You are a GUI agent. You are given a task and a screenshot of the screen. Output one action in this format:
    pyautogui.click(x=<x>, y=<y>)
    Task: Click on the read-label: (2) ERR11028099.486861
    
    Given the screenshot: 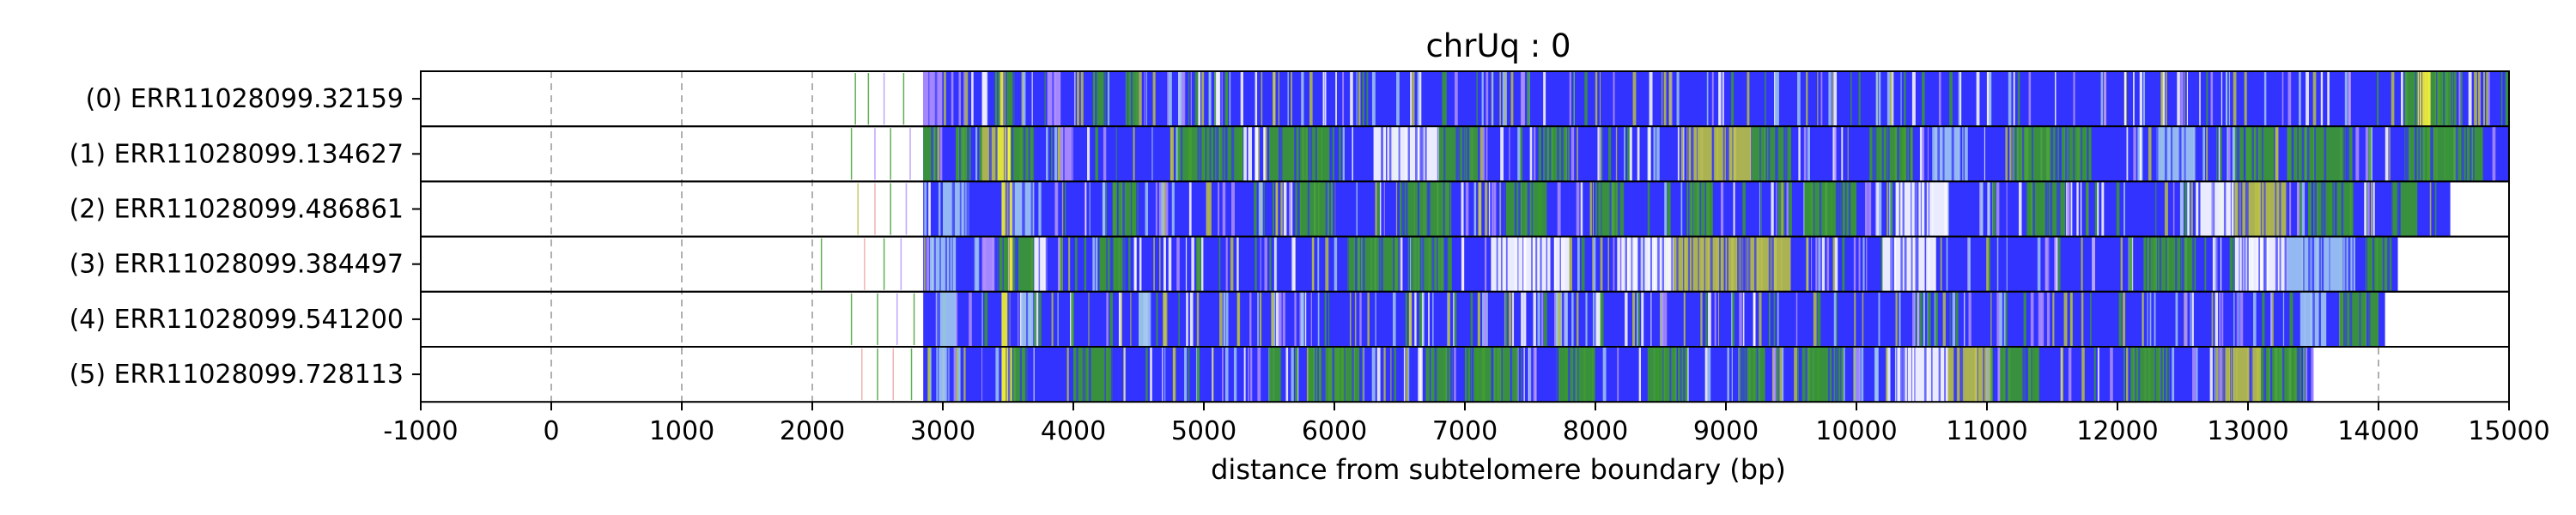 What is the action you would take?
    pyautogui.click(x=237, y=210)
    